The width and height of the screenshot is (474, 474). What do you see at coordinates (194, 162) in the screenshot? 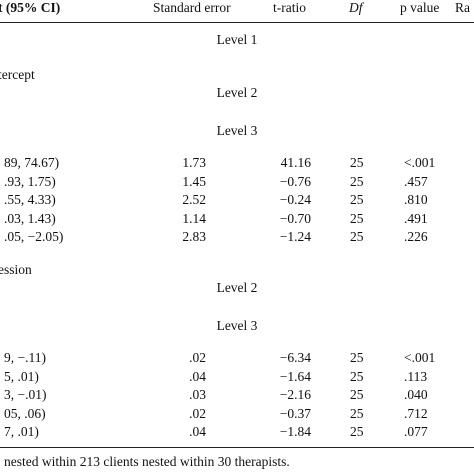
I see `table-cell: 1.73` at bounding box center [194, 162].